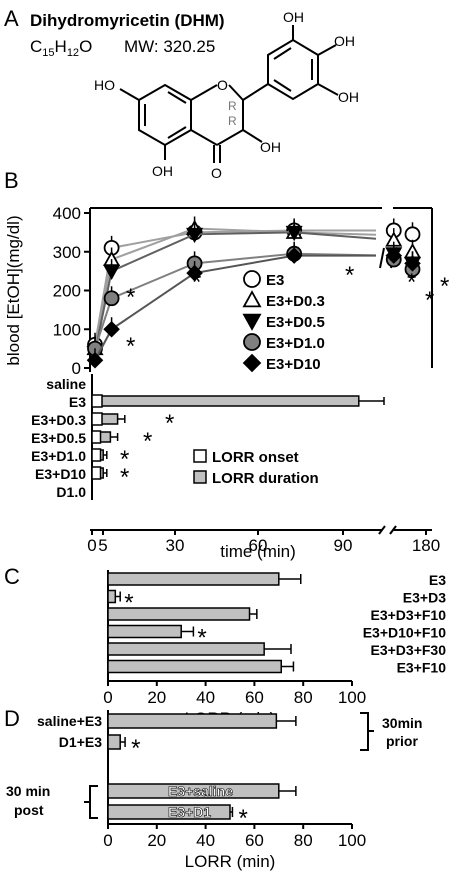  I want to click on panel-d-x-tick-label: 100, so click(352, 840).